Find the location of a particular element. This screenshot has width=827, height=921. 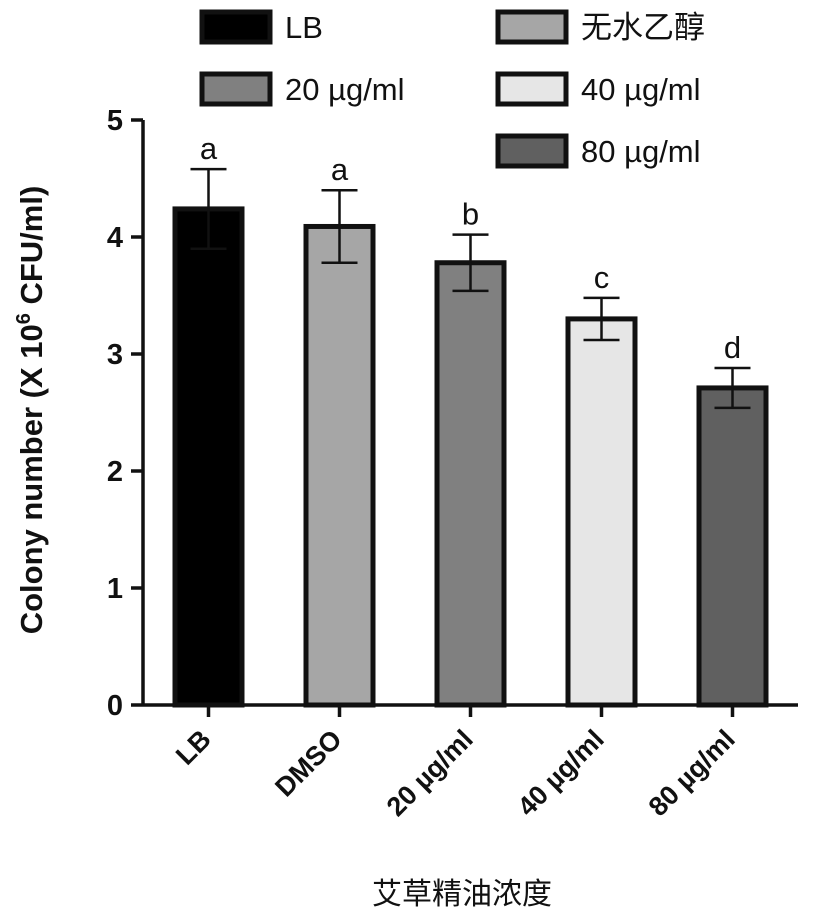

legend: LB 无水乙醇 20 µg/ml 40 µg/ml 80 µg/ml is located at coordinates (452, 89).